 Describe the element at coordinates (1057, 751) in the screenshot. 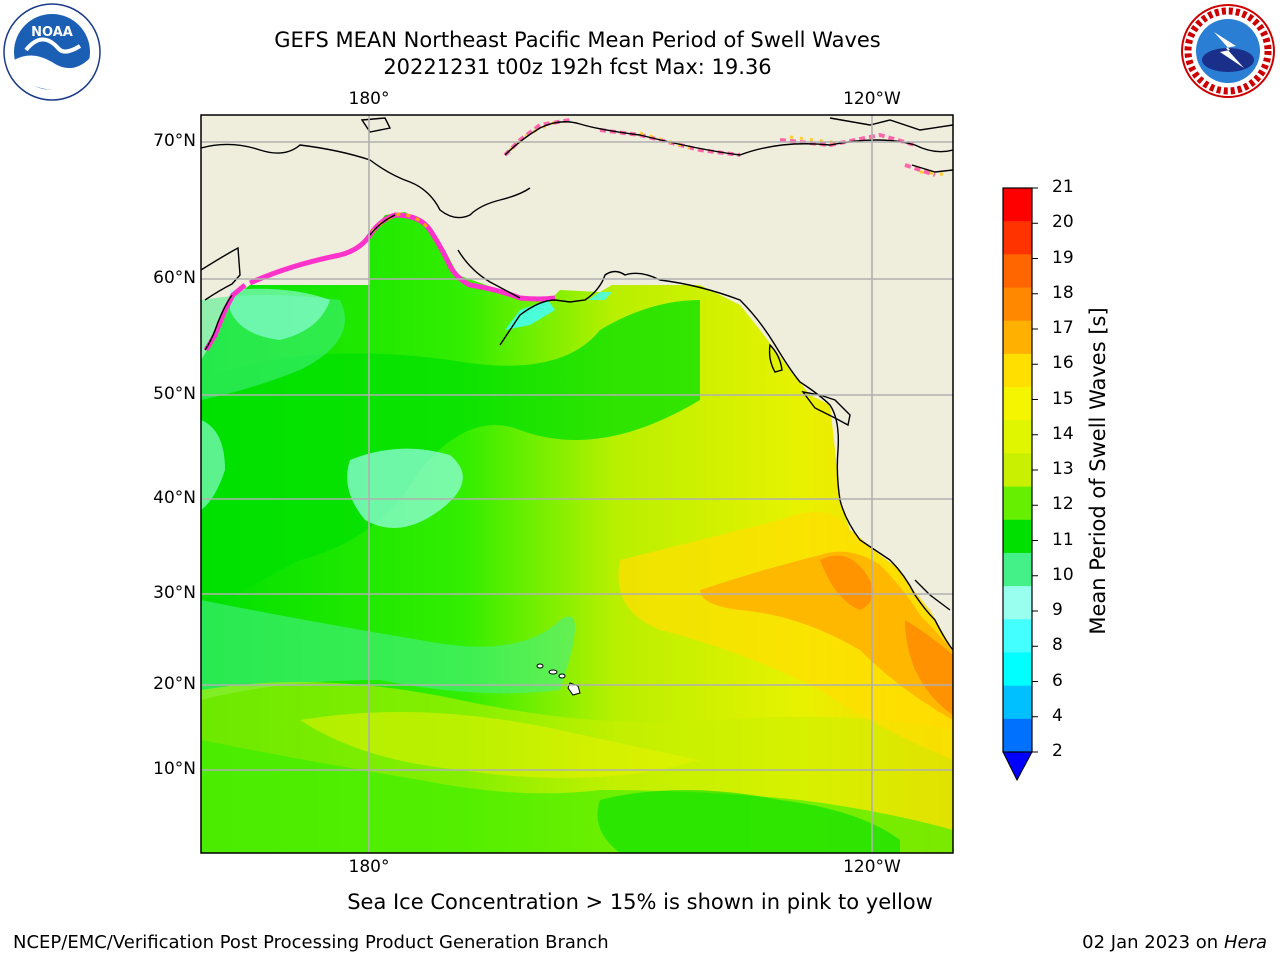

I see `colorbar-tick-label: 2` at that location.